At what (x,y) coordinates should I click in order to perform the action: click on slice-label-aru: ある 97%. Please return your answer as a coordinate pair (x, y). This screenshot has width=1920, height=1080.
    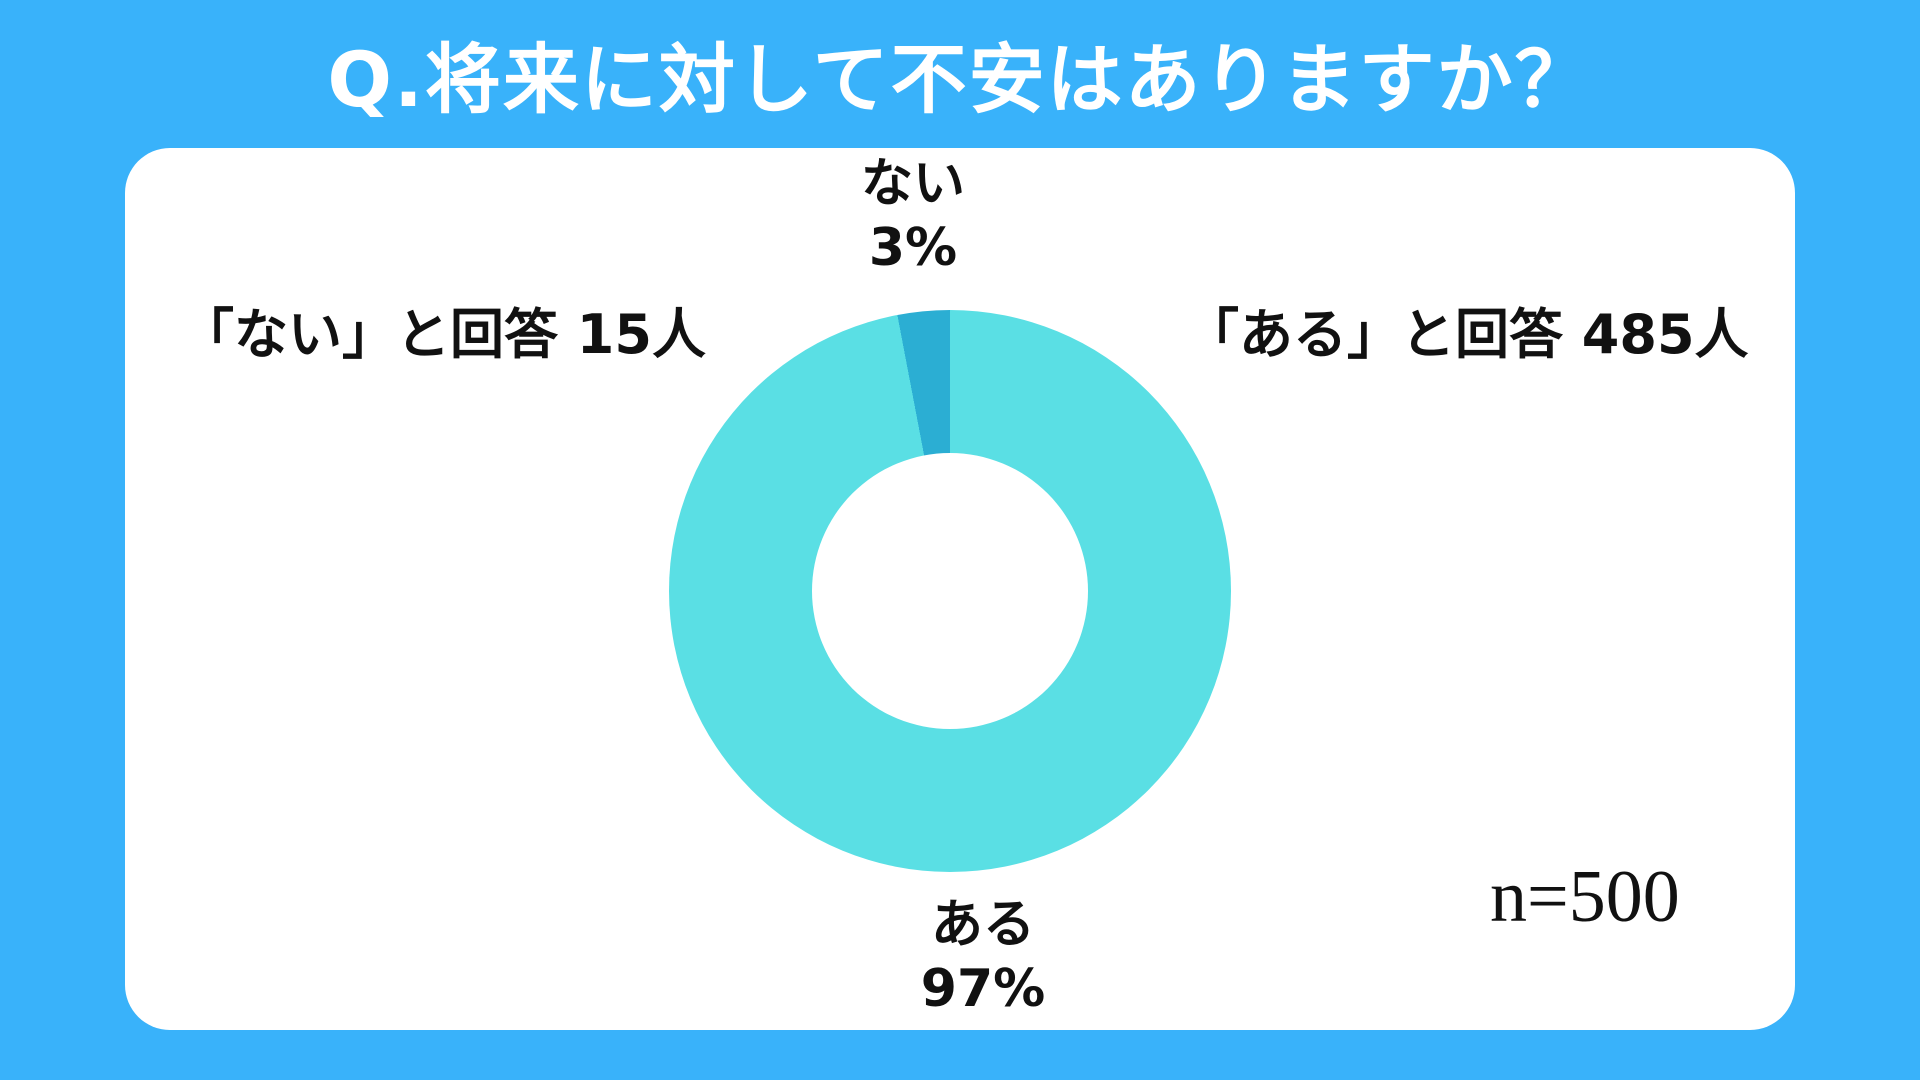
    Looking at the image, I should click on (983, 957).